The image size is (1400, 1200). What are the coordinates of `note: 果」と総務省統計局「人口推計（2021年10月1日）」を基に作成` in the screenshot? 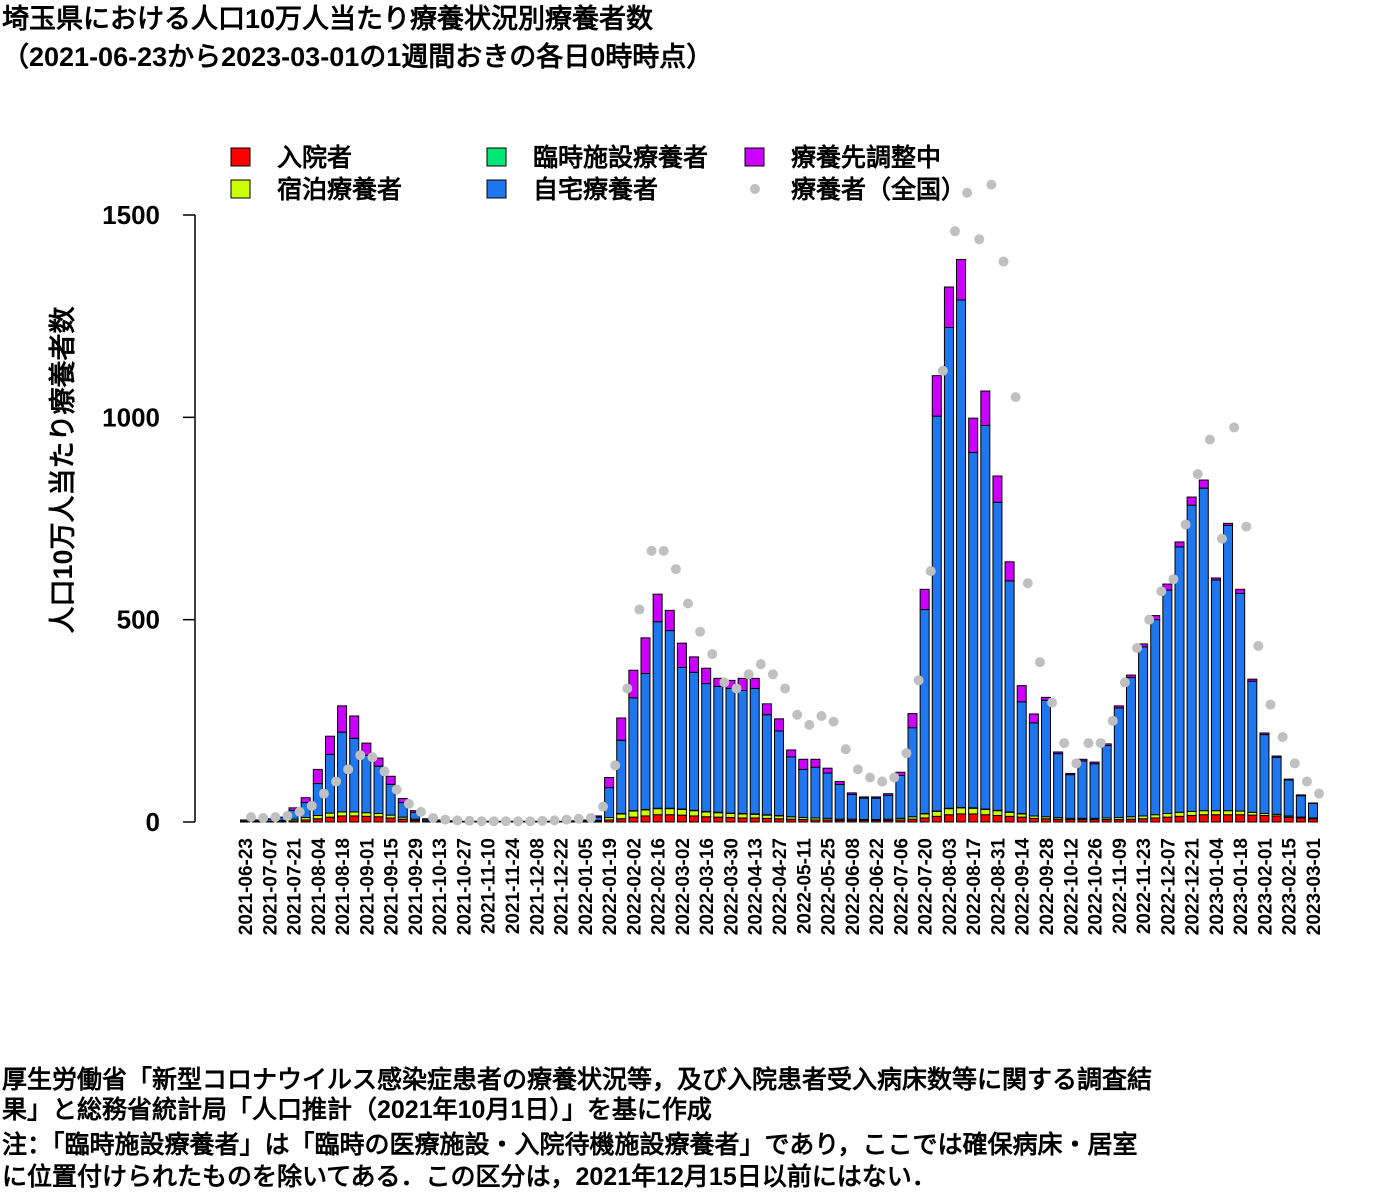 It's located at (357, 1109).